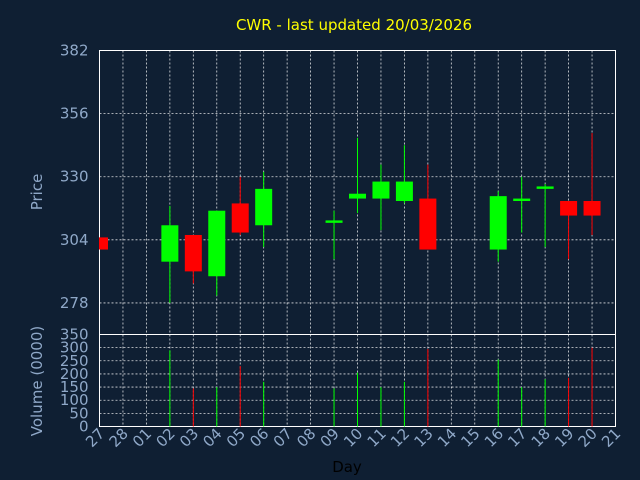 The image size is (640, 480). I want to click on x-tick-label: 19, so click(564, 438).